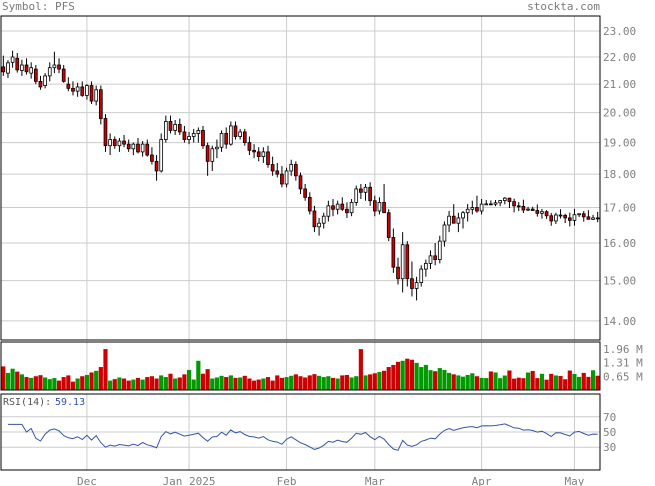 This screenshot has width=655, height=486. Describe the element at coordinates (609, 447) in the screenshot. I see `rsi-tick-label: 30` at that location.